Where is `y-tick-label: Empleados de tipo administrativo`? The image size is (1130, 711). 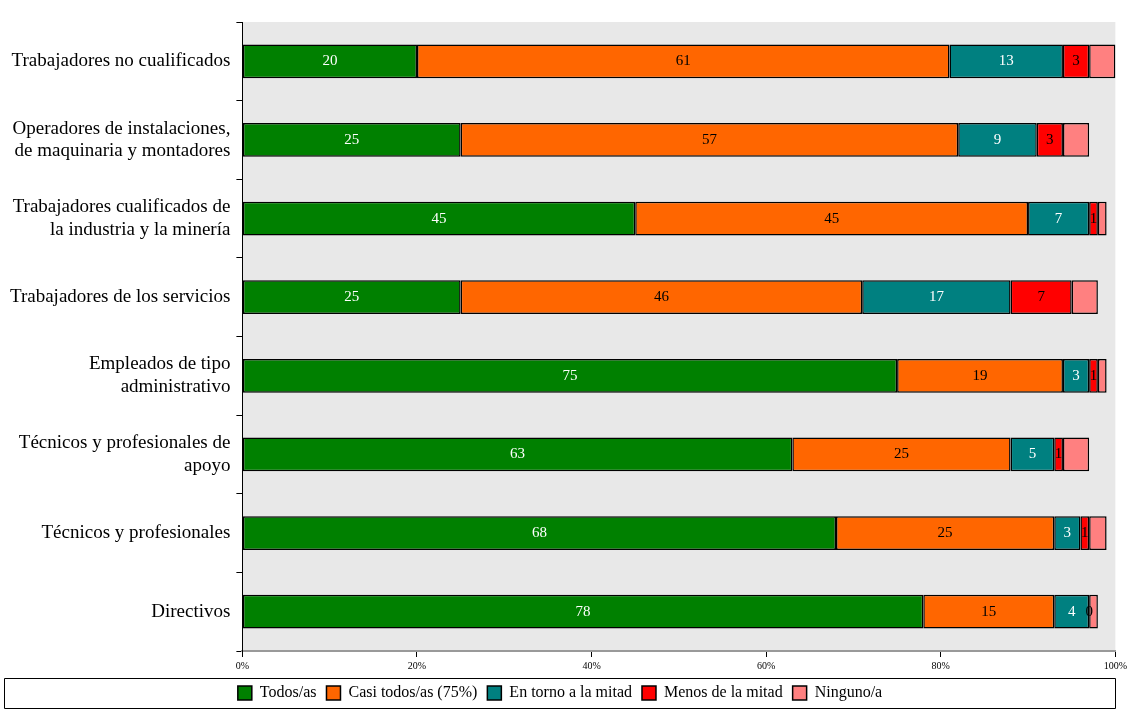 y-tick-label: Empleados de tipo administrativo is located at coordinates (159, 374).